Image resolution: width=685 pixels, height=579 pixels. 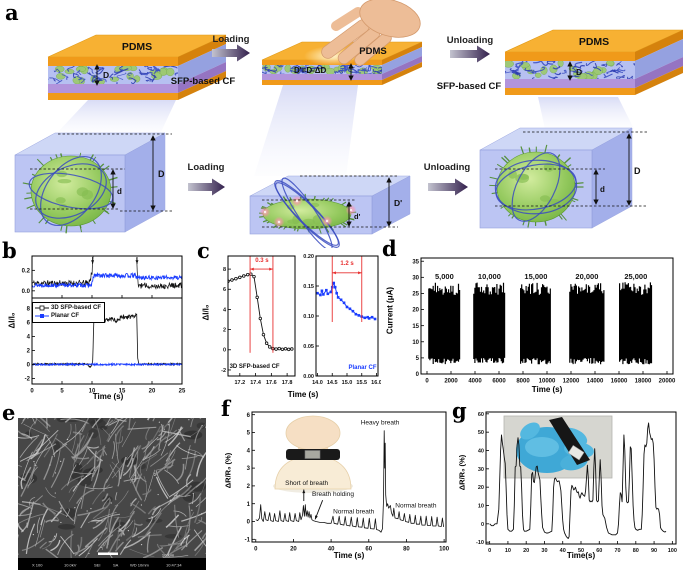 I want to click on svg-text: 0.10, so click(x=308, y=317).